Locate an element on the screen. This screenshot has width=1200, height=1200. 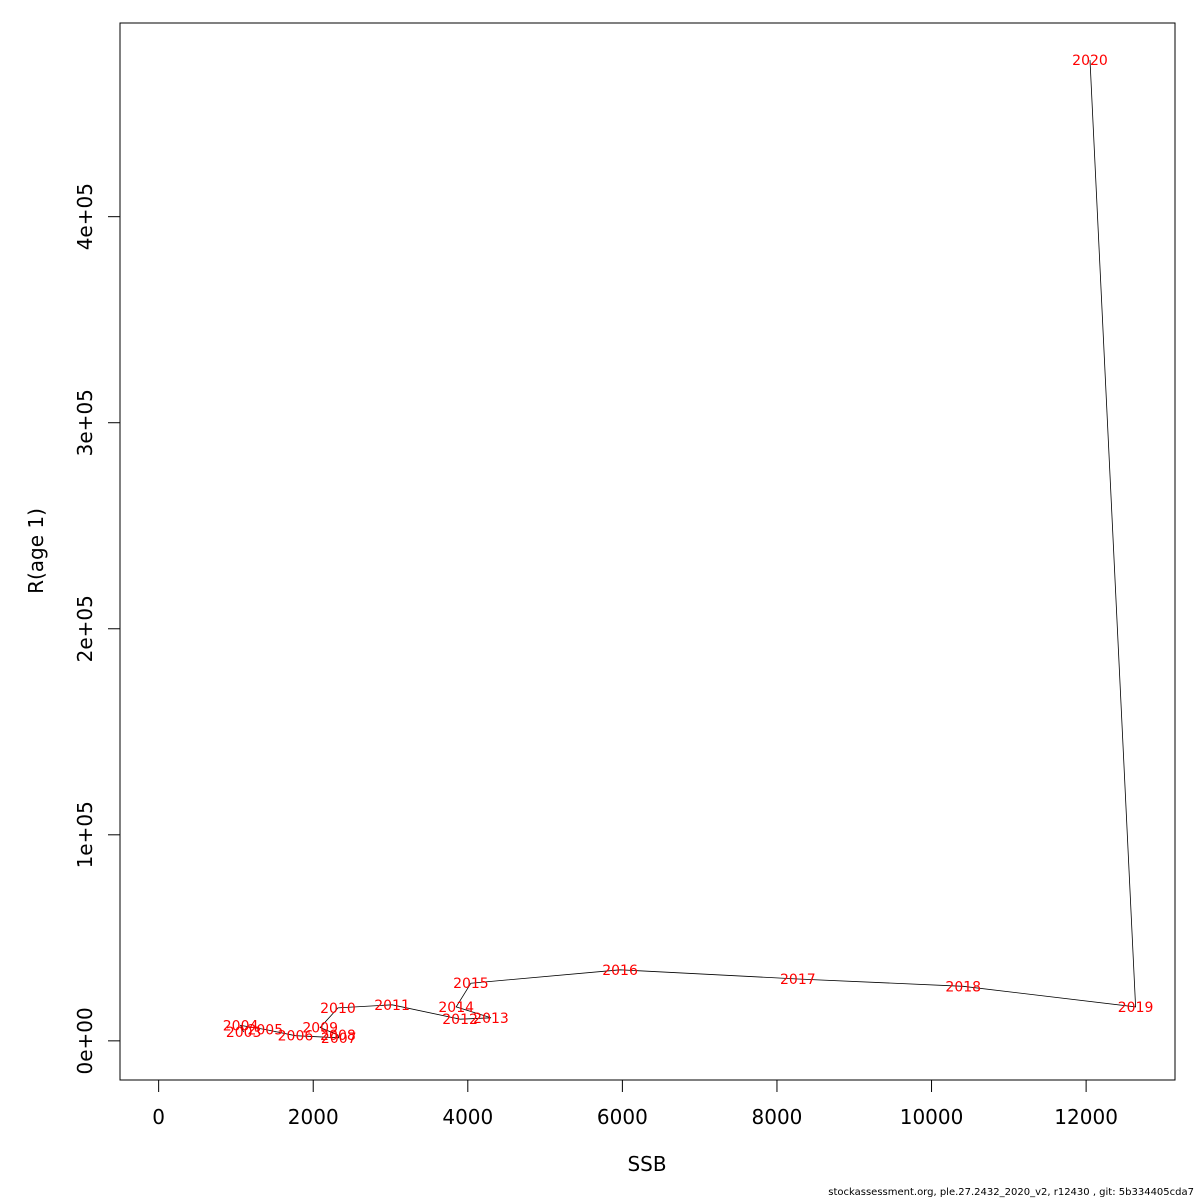
point-label-2004: 2004 is located at coordinates (241, 1026).